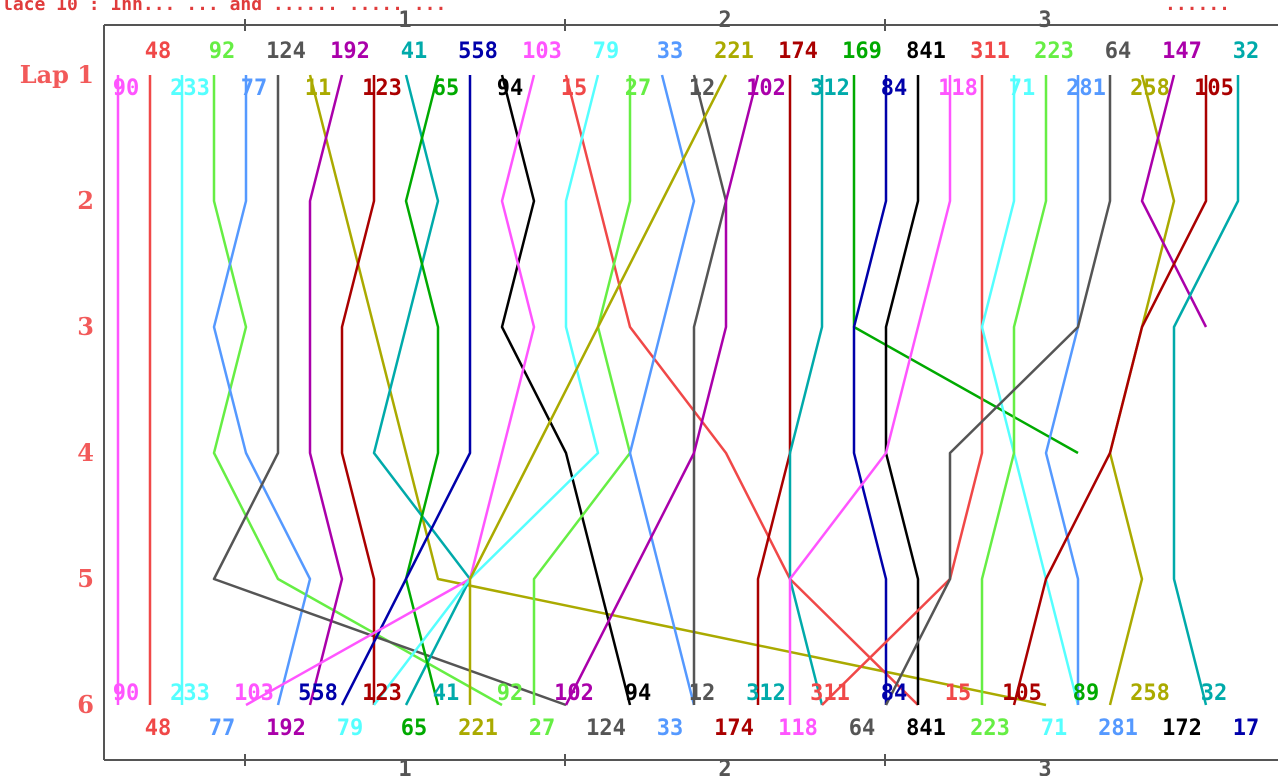  Describe the element at coordinates (1044, 20) in the screenshot. I see `x-tick-label-top: 3` at that location.